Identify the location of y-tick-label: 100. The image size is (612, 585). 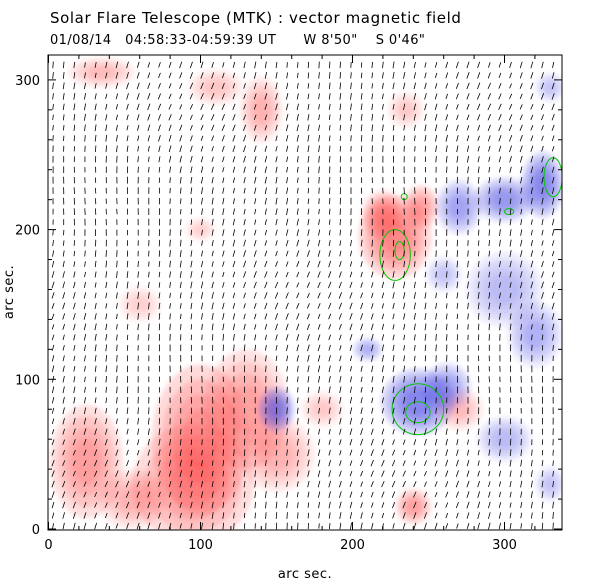
(27, 380).